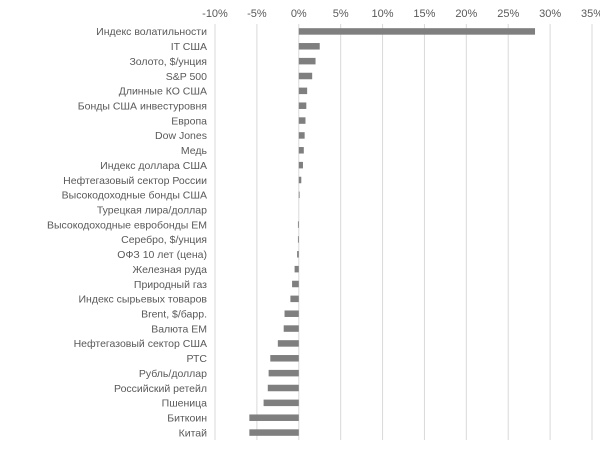 The height and width of the screenshot is (465, 600). What do you see at coordinates (401, 14) in the screenshot?
I see `x-axis-tick-labels: -10% -5% 0% 5% 10% 15% 20% 25% 30% 35%` at bounding box center [401, 14].